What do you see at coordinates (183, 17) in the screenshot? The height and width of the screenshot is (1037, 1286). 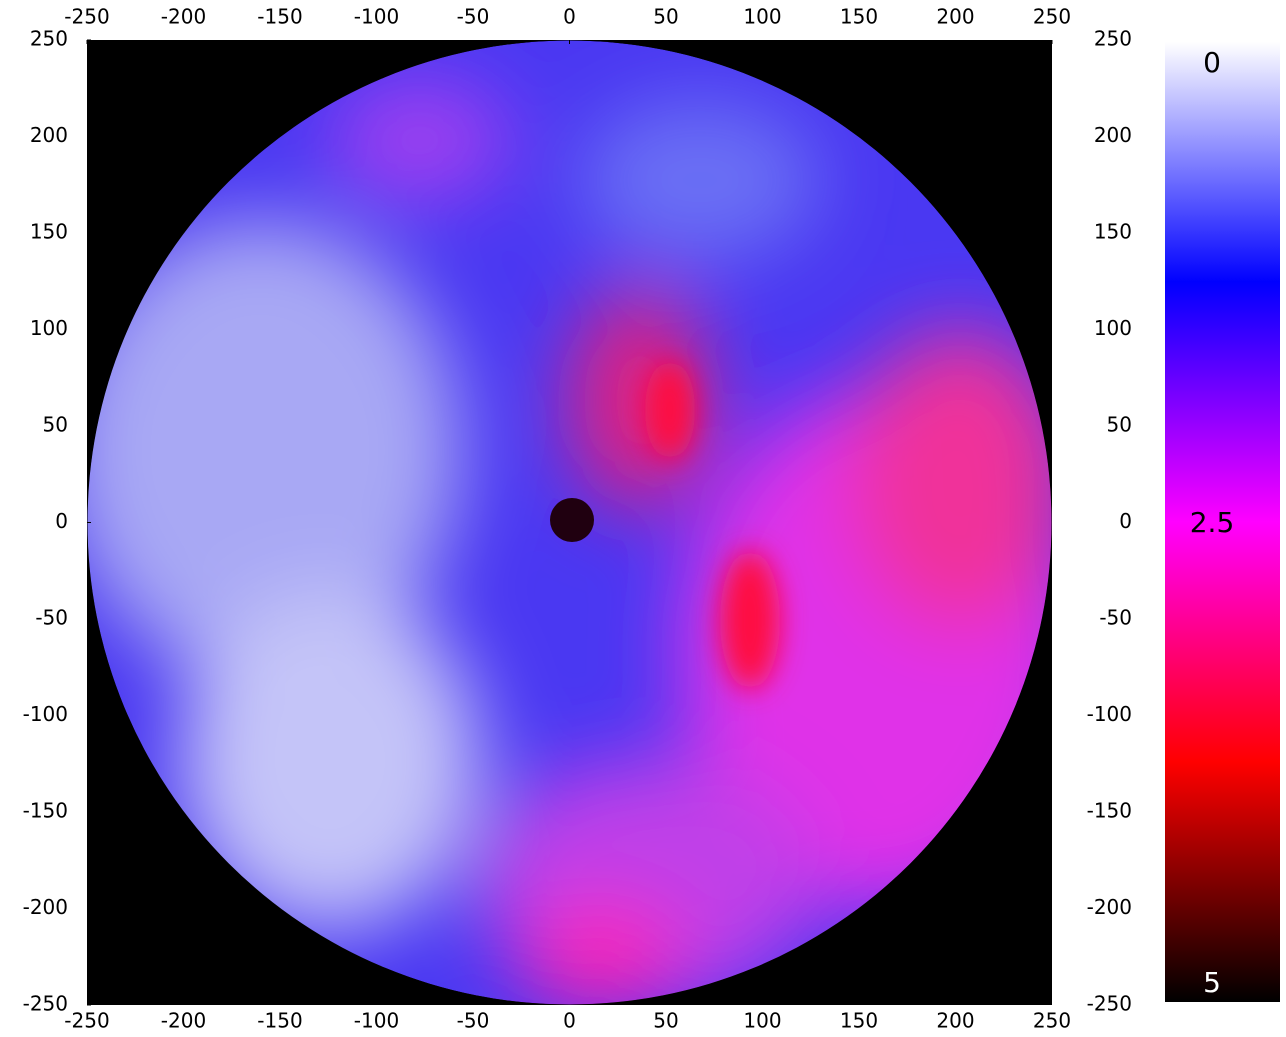 I see `x-tick-label-top: -200` at bounding box center [183, 17].